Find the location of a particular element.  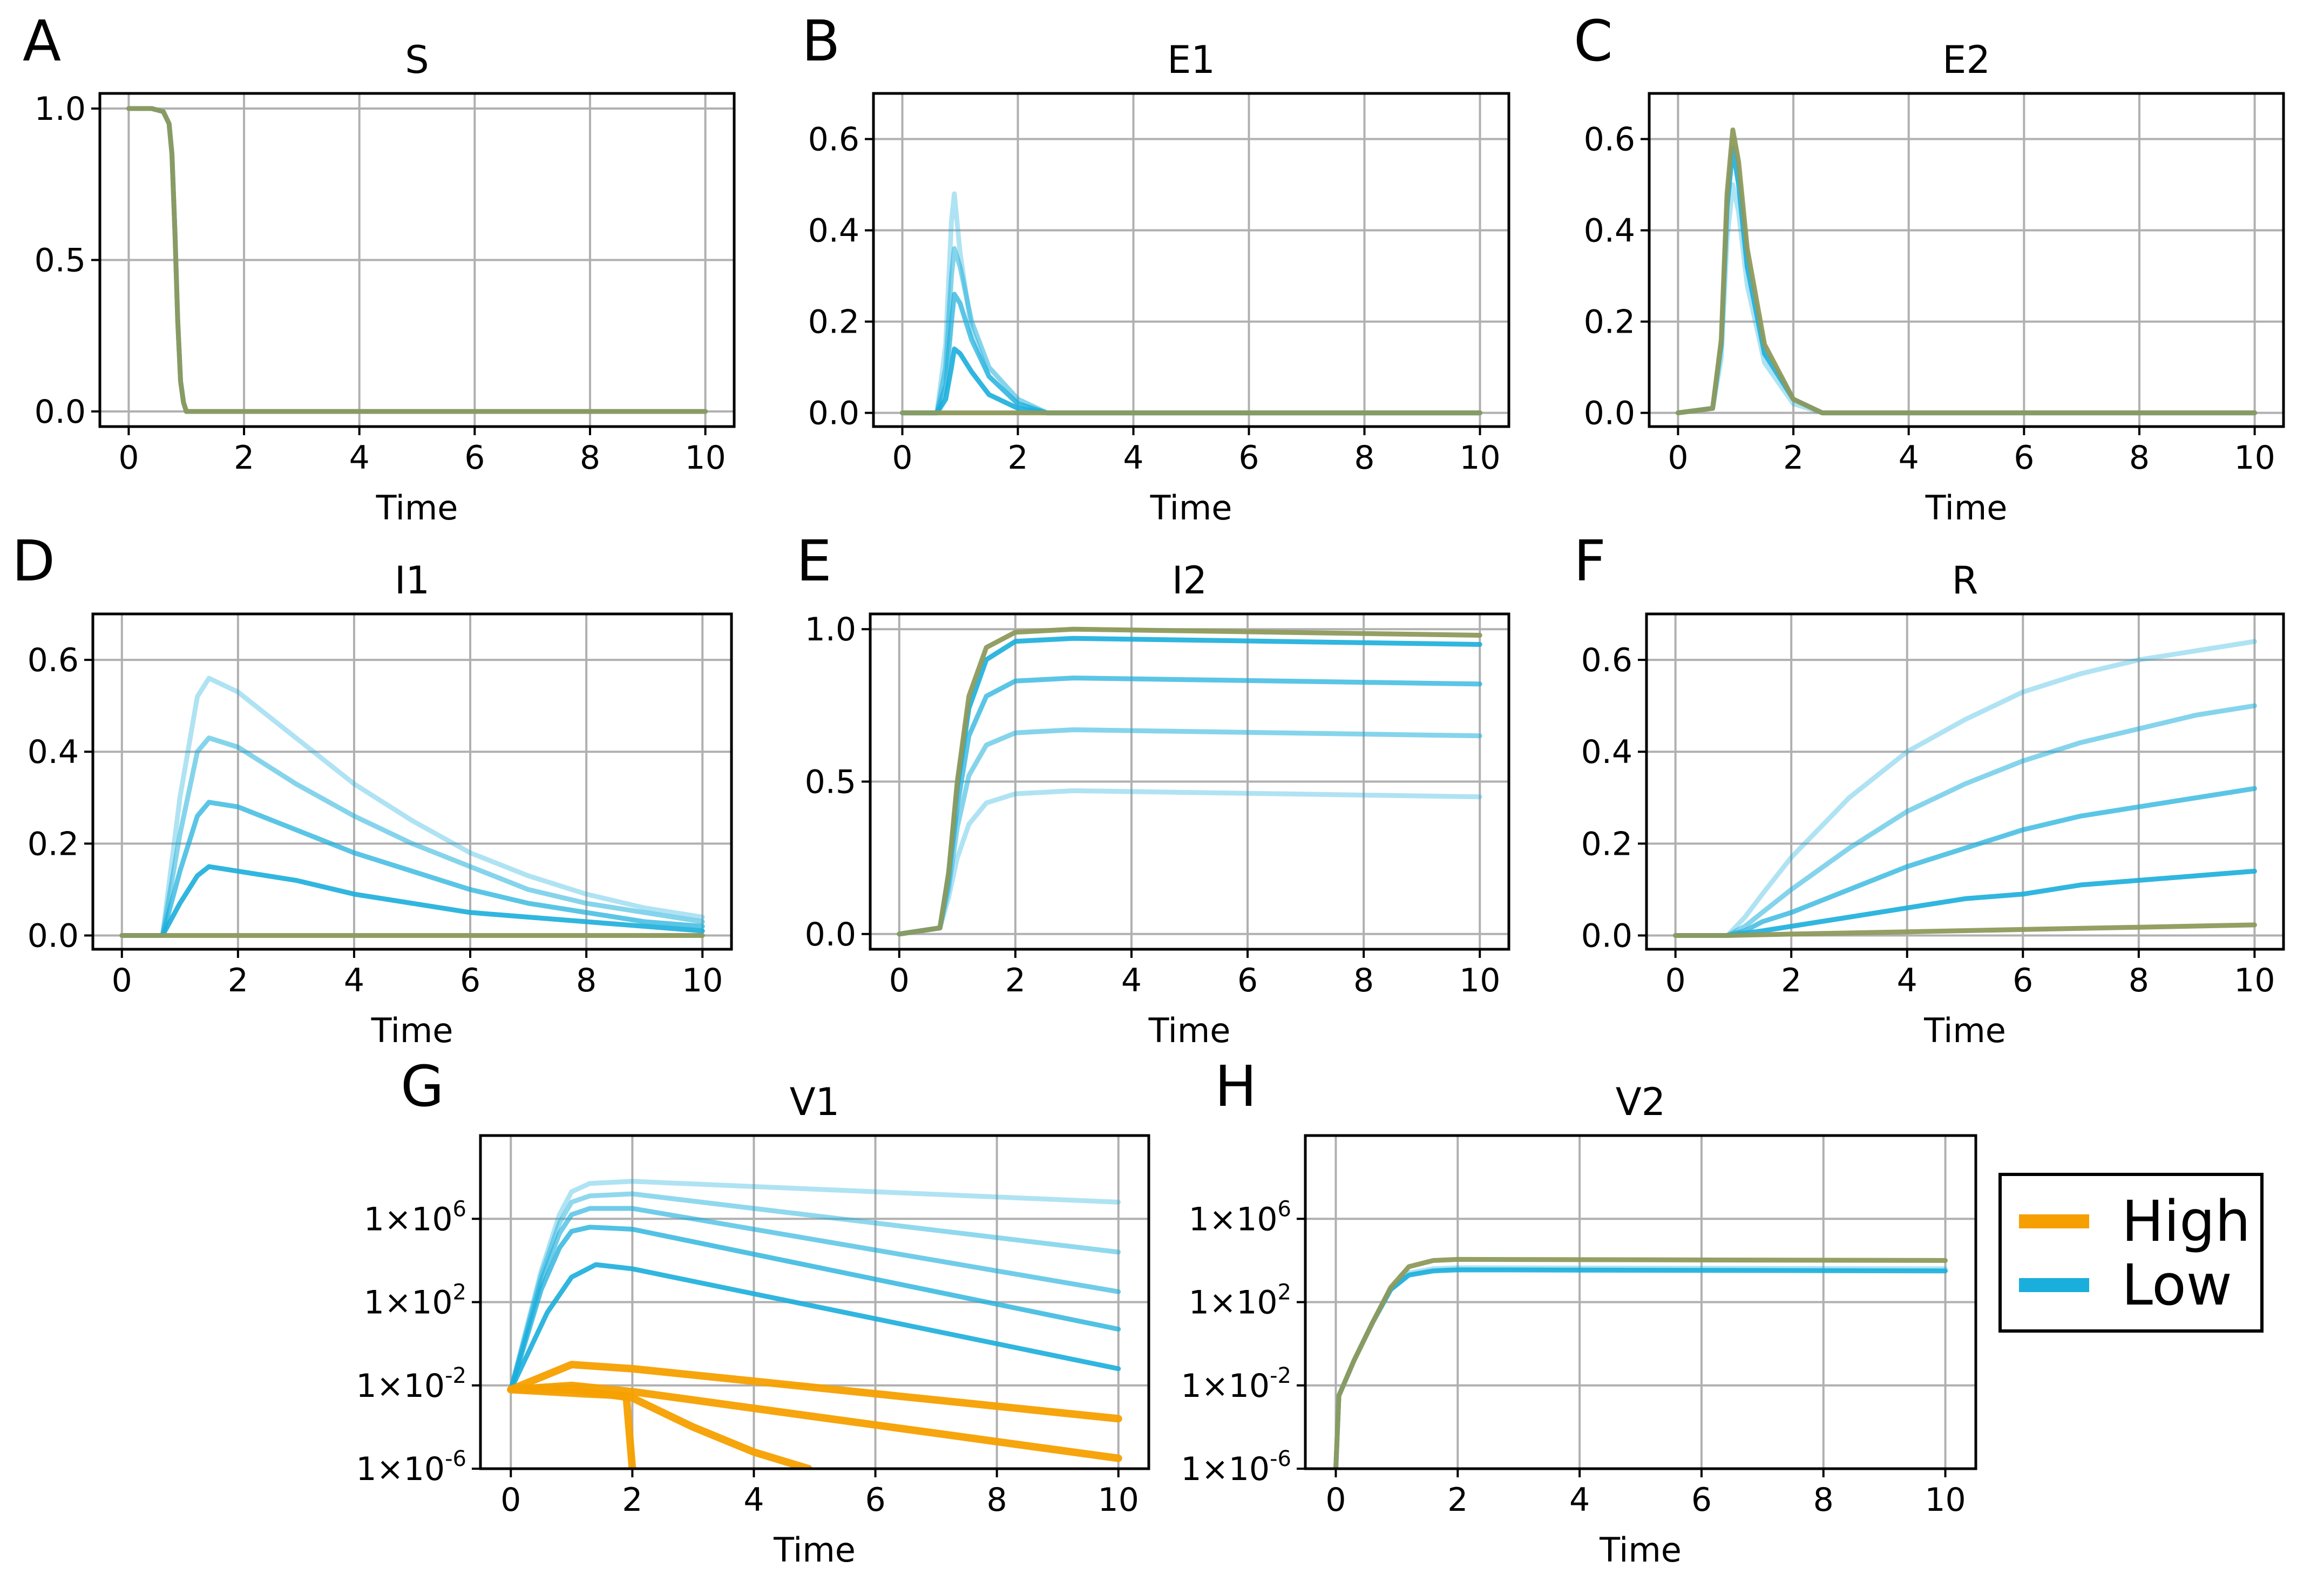

panel-title: V2 is located at coordinates (1640, 1102).